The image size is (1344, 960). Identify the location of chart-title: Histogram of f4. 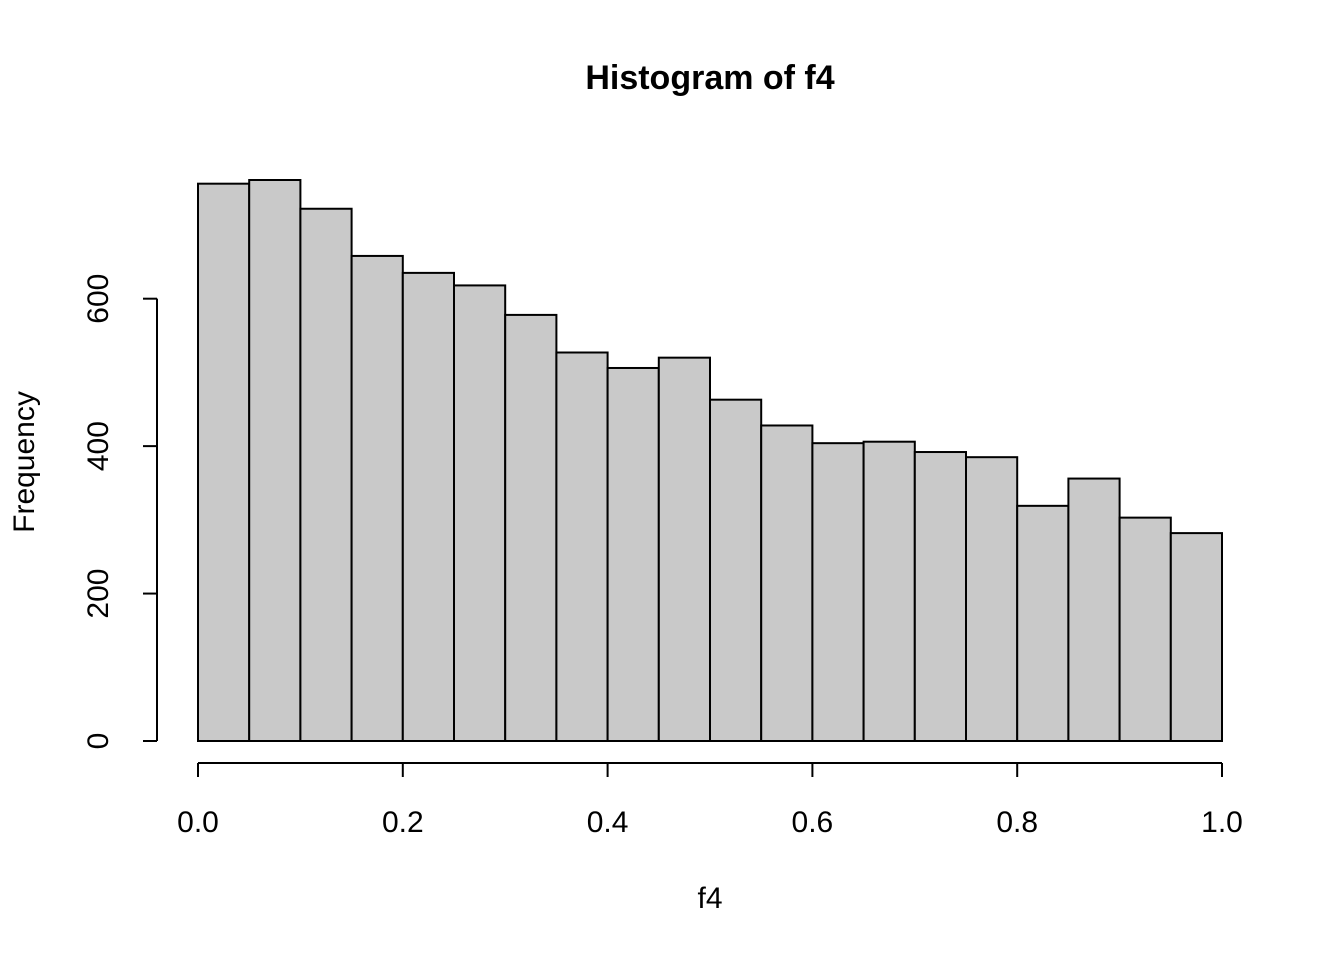
(709, 78).